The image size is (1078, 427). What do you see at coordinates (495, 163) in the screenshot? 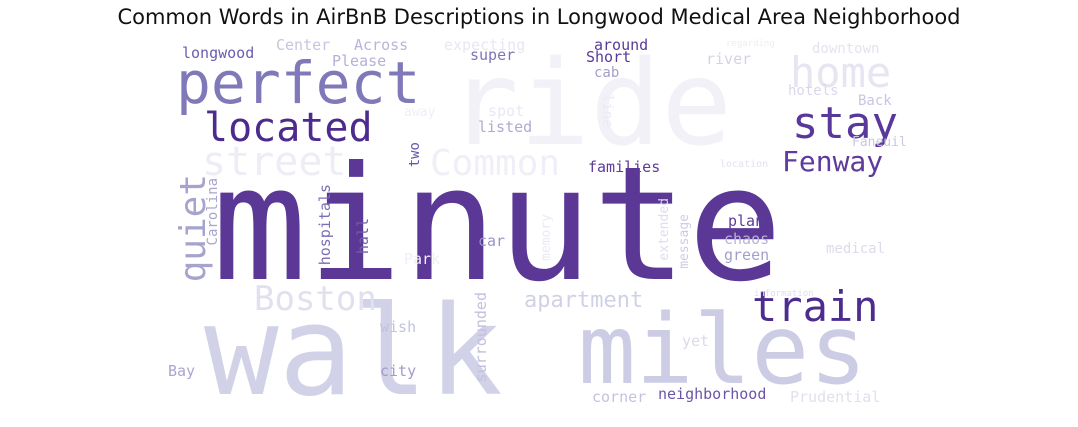
I see `word-common: Common` at bounding box center [495, 163].